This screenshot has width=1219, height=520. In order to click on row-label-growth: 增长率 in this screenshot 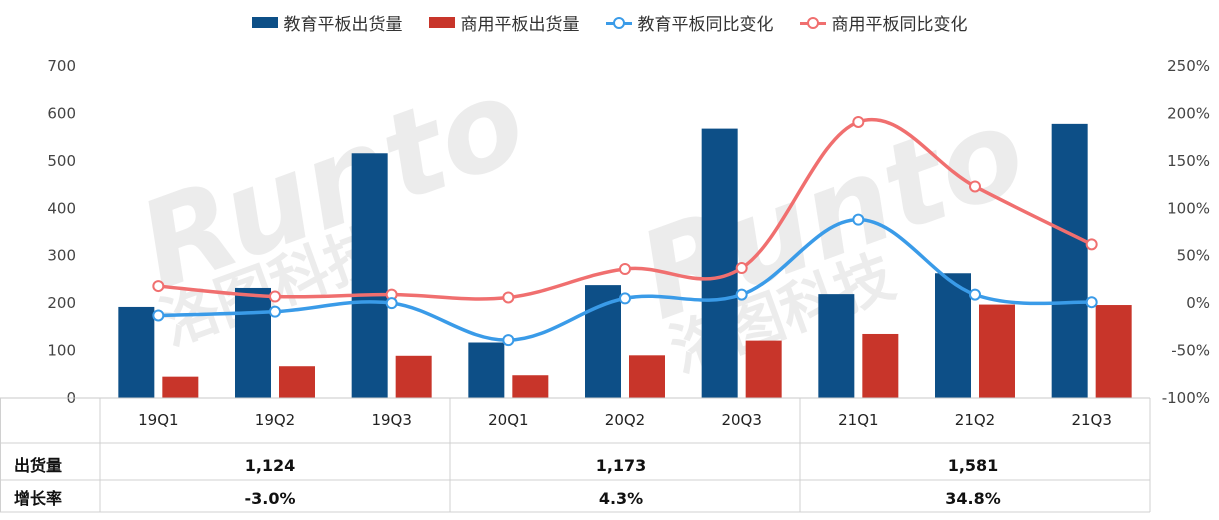, I will do `click(38, 498)`.